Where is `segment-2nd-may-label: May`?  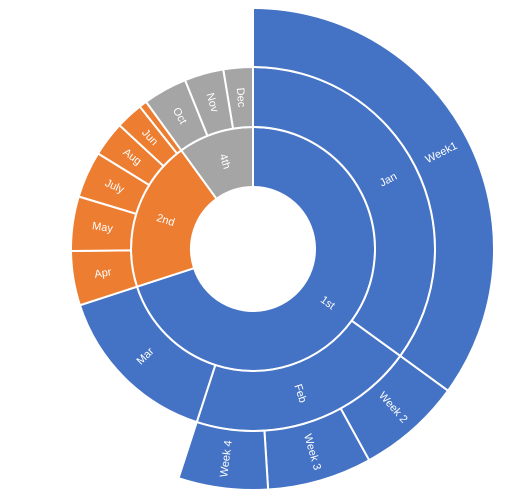 segment-2nd-may-label: May is located at coordinates (102, 227).